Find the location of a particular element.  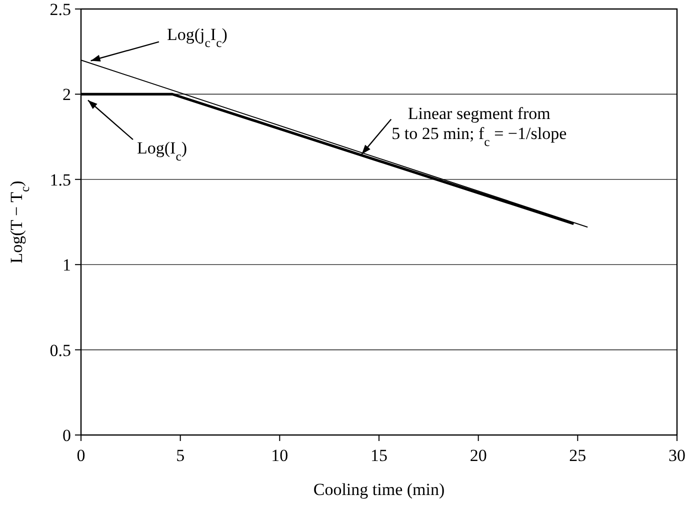

x-tick-label: 10 is located at coordinates (279, 455).